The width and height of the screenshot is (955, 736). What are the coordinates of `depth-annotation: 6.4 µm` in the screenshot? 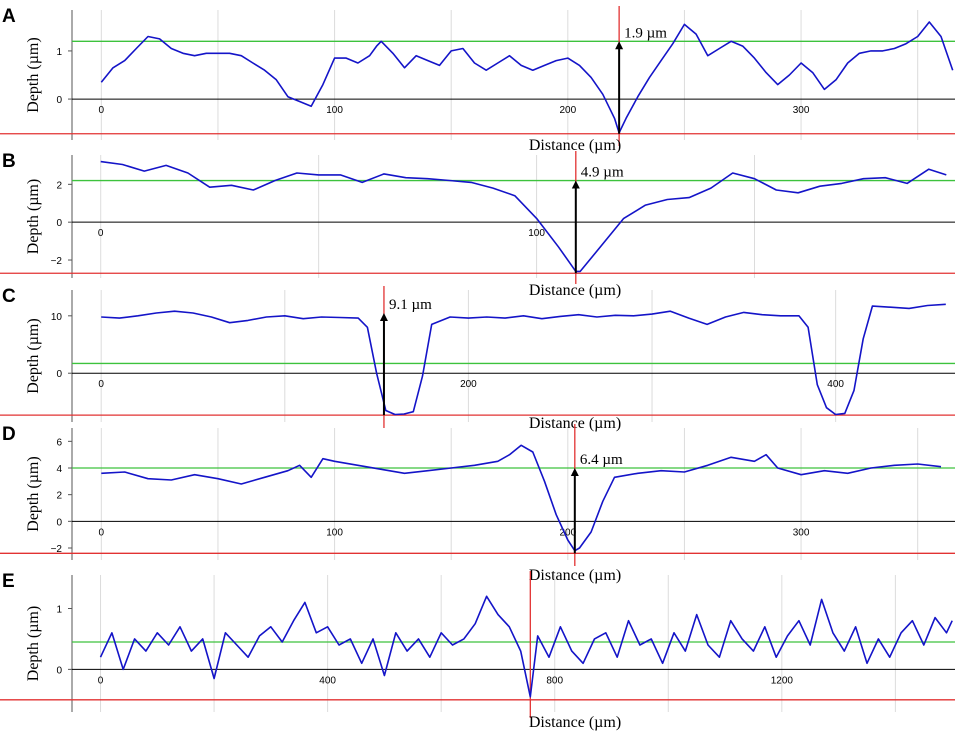 It's located at (601, 460).